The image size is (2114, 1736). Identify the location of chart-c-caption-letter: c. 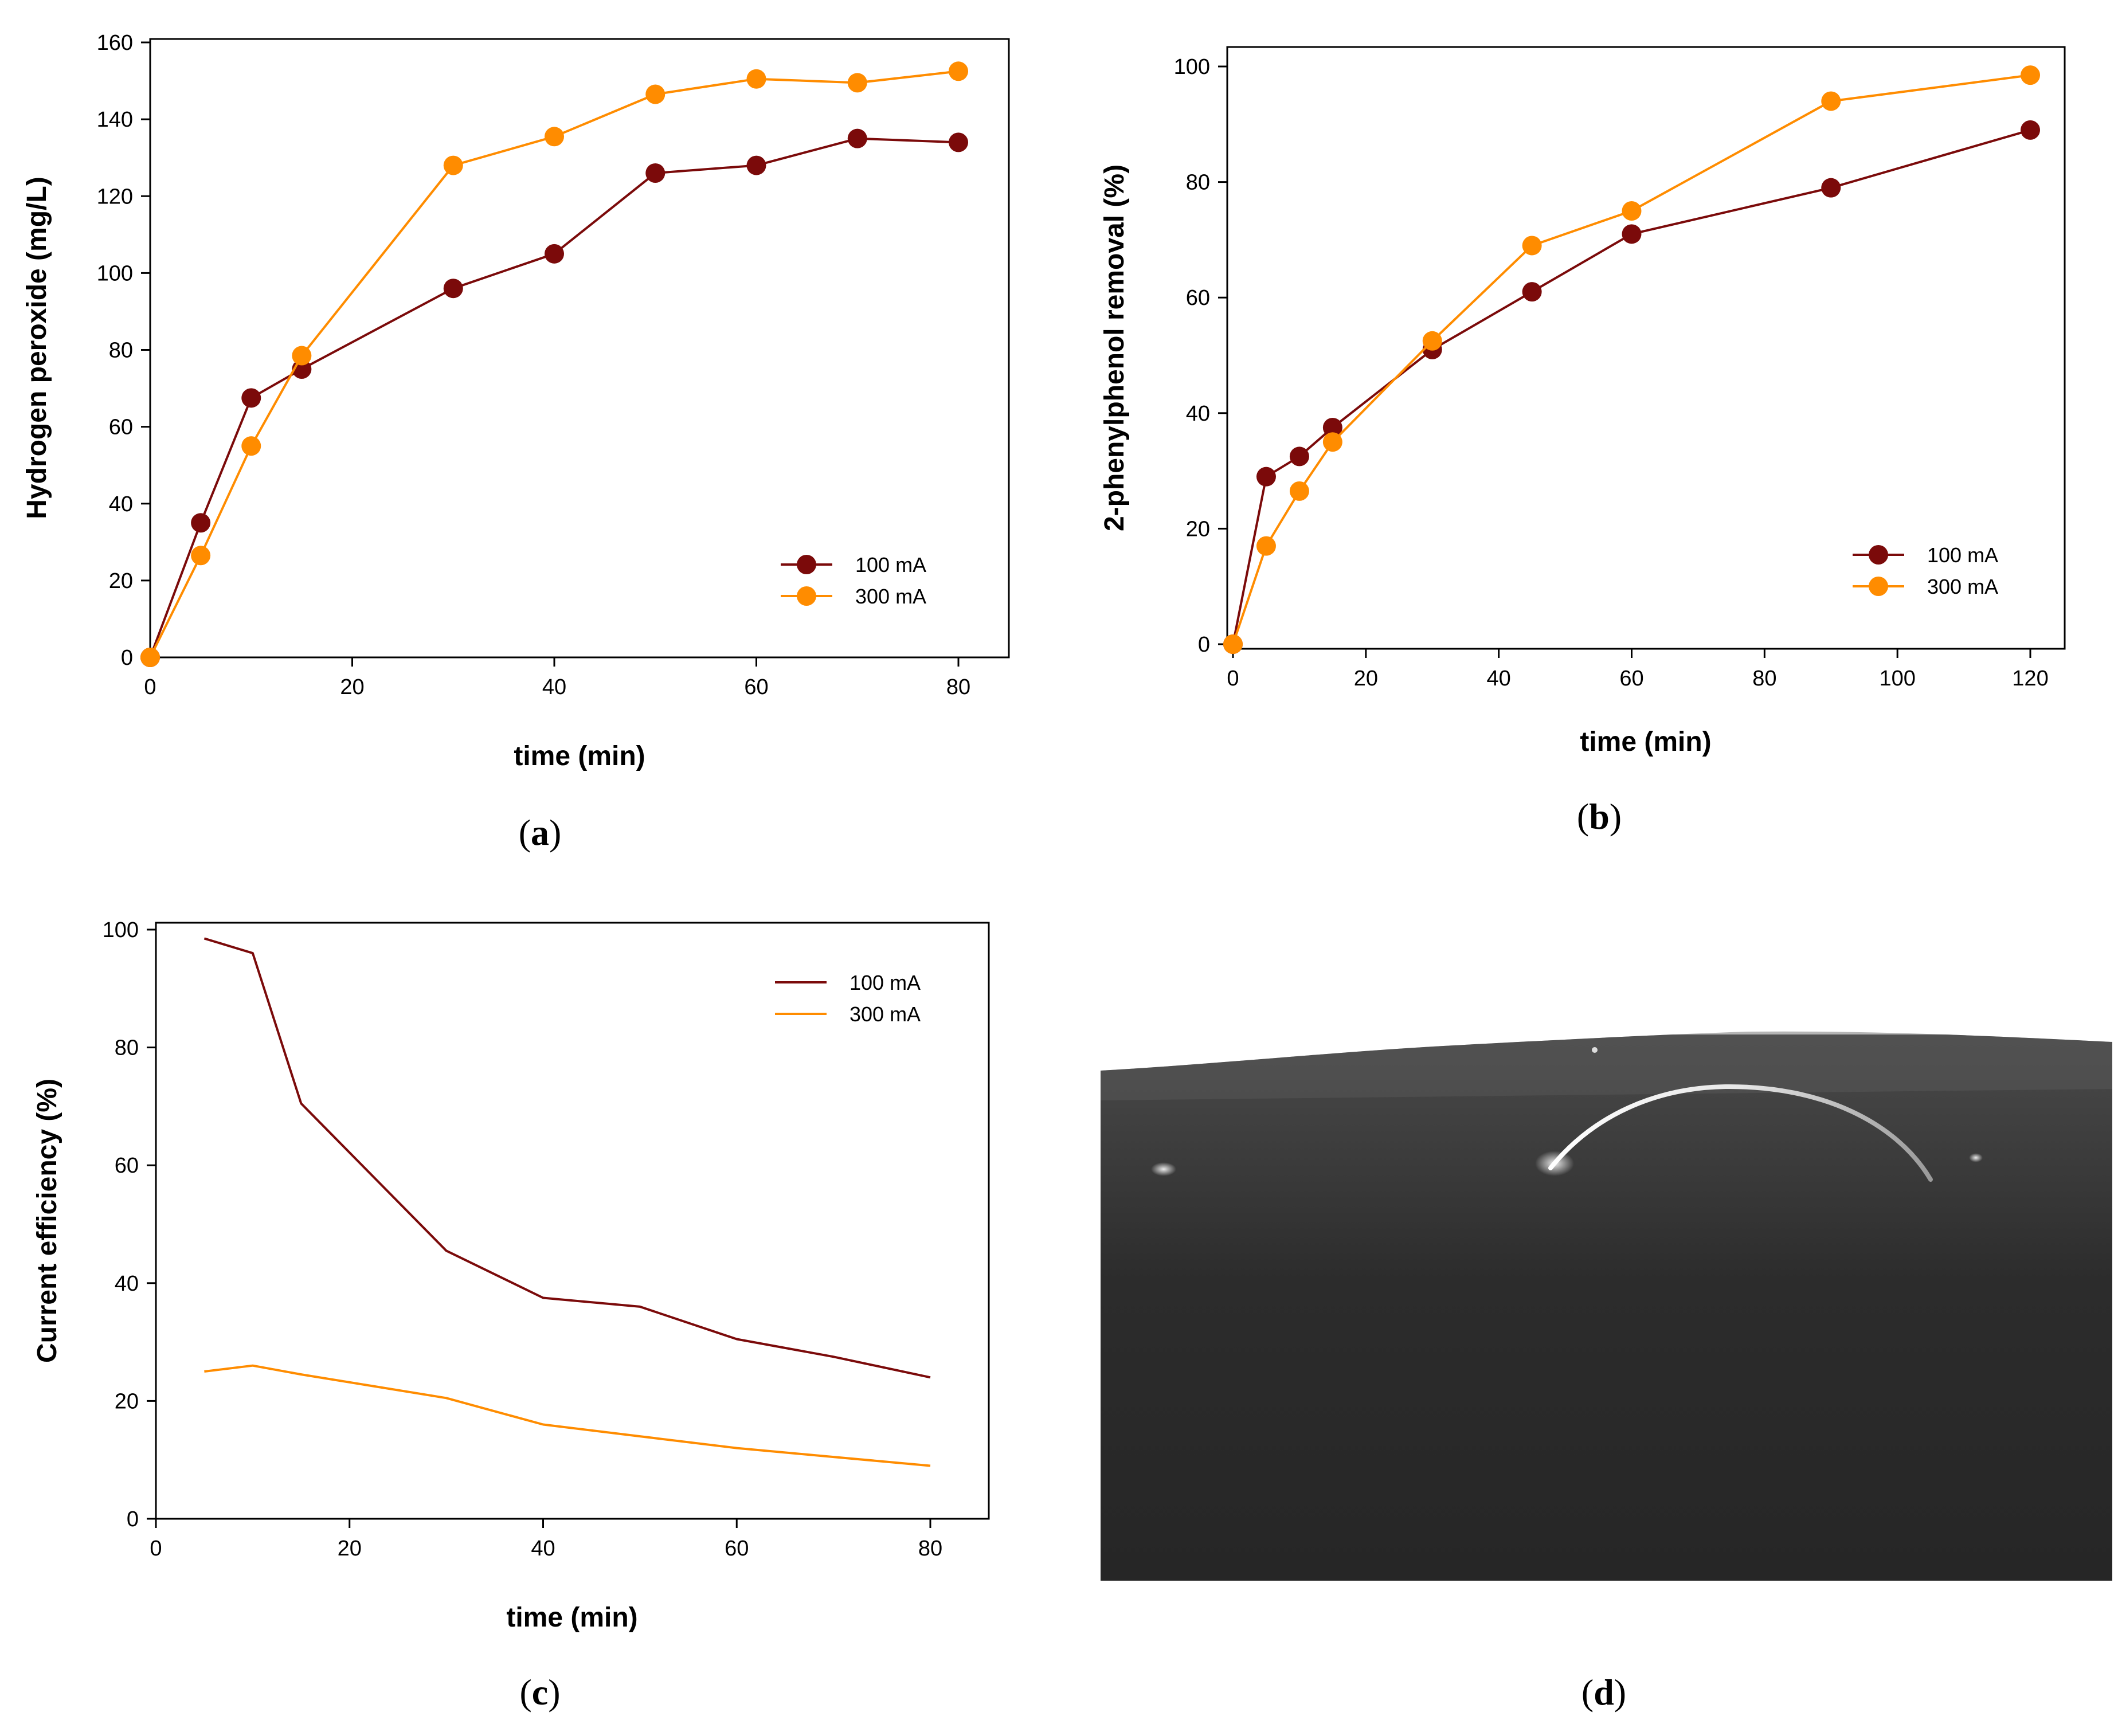
(540, 1692).